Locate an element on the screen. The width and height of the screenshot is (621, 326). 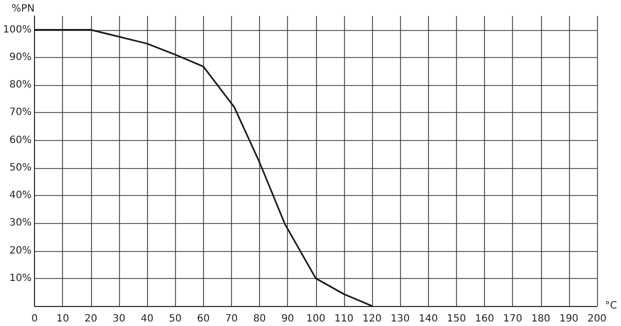
x-tick-label: 170 is located at coordinates (512, 319).